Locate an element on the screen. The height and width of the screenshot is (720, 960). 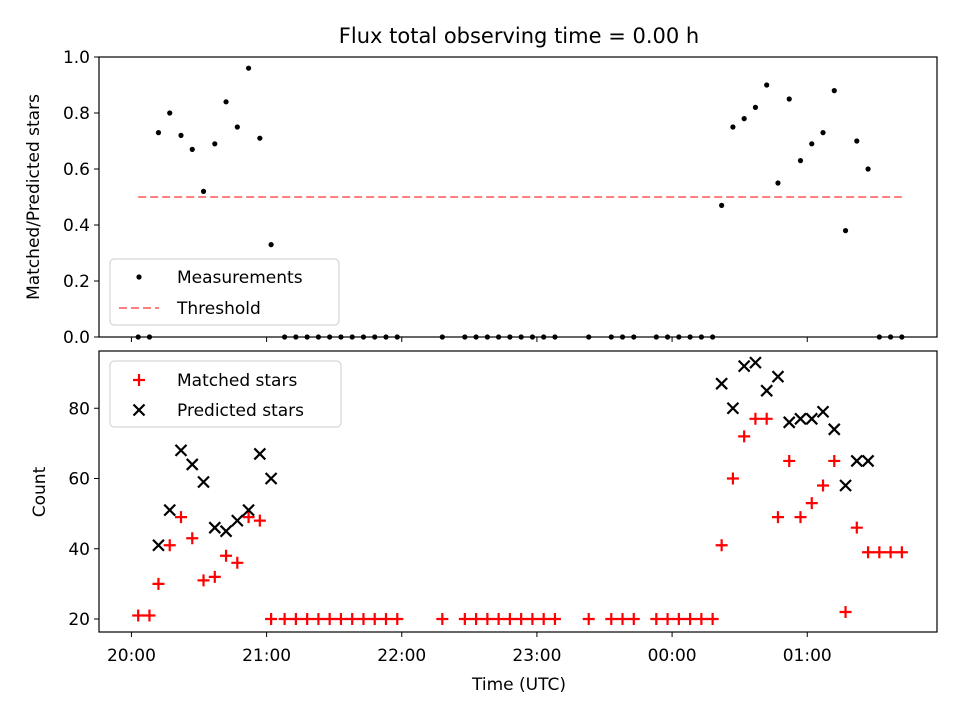
top-y-tick-label: 1.0 is located at coordinates (76, 58).